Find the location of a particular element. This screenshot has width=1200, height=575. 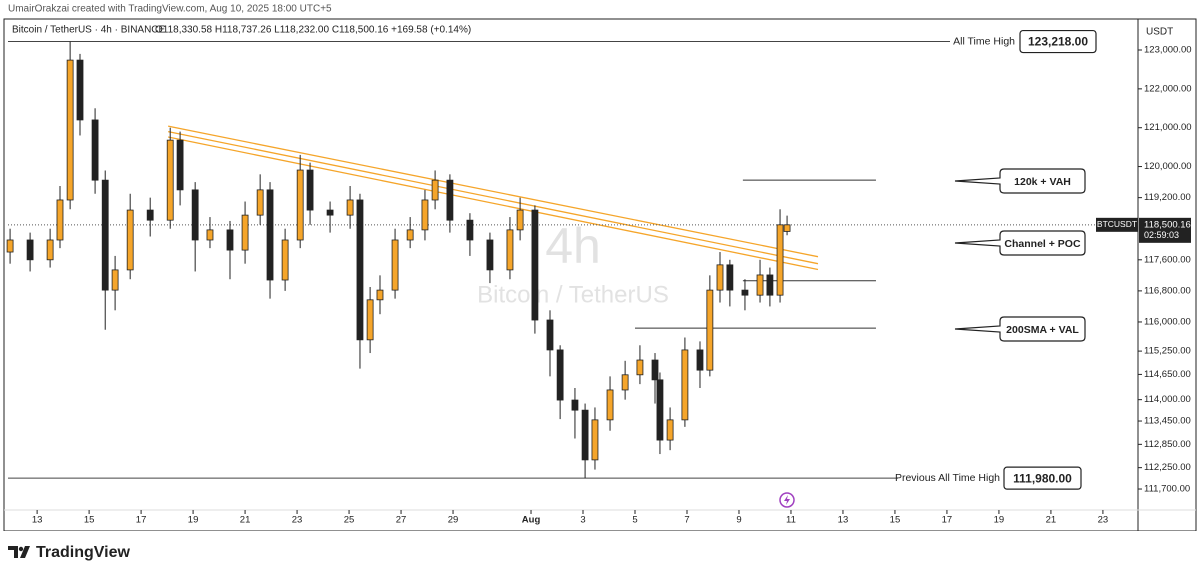

y-tick-label: 117,600.00 is located at coordinates (1167, 259).